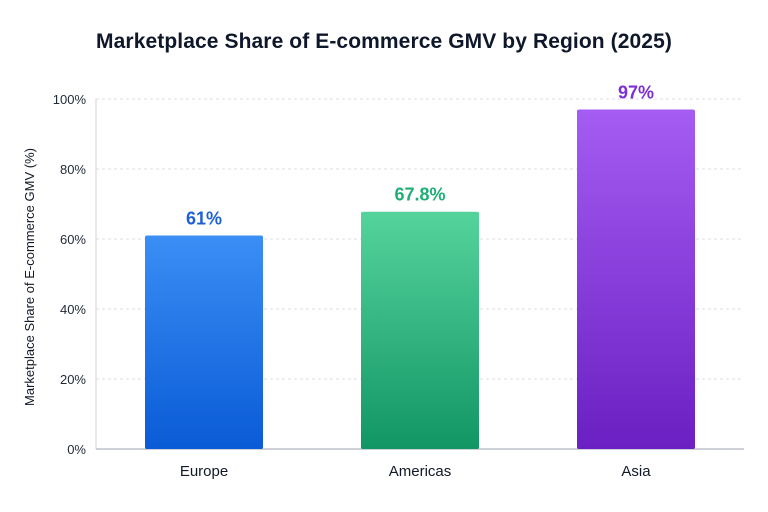  I want to click on data-label-europe: 61%, so click(204, 219).